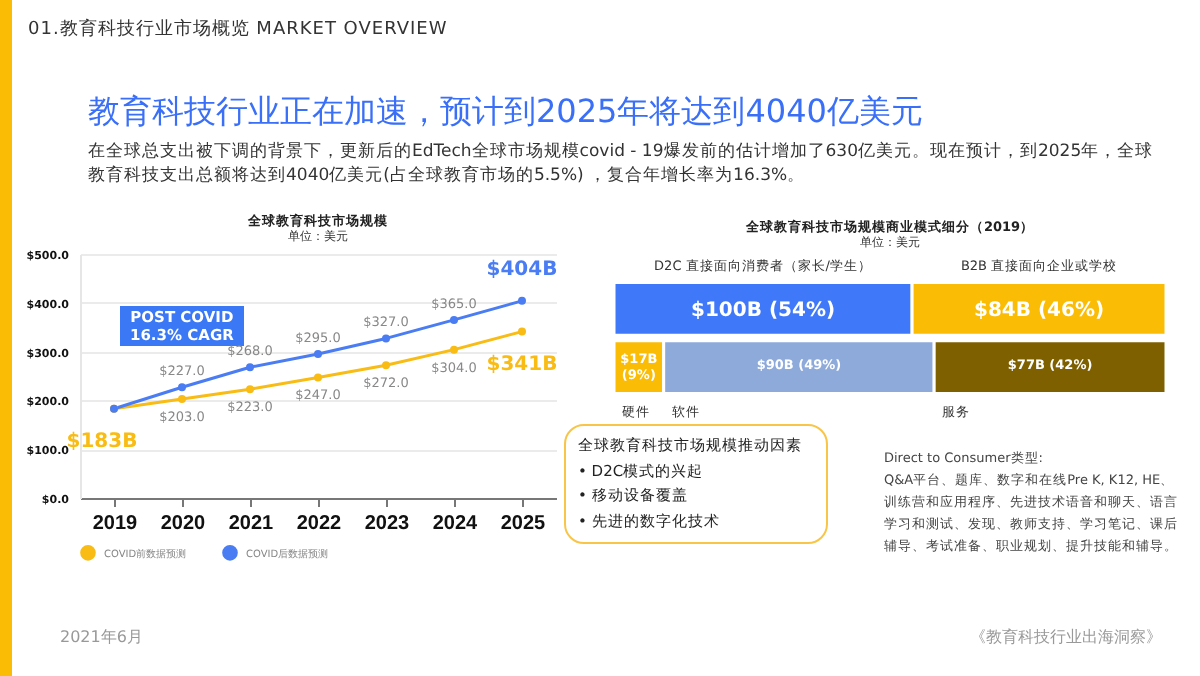  I want to click on x-tick-label: 2024, so click(455, 524).